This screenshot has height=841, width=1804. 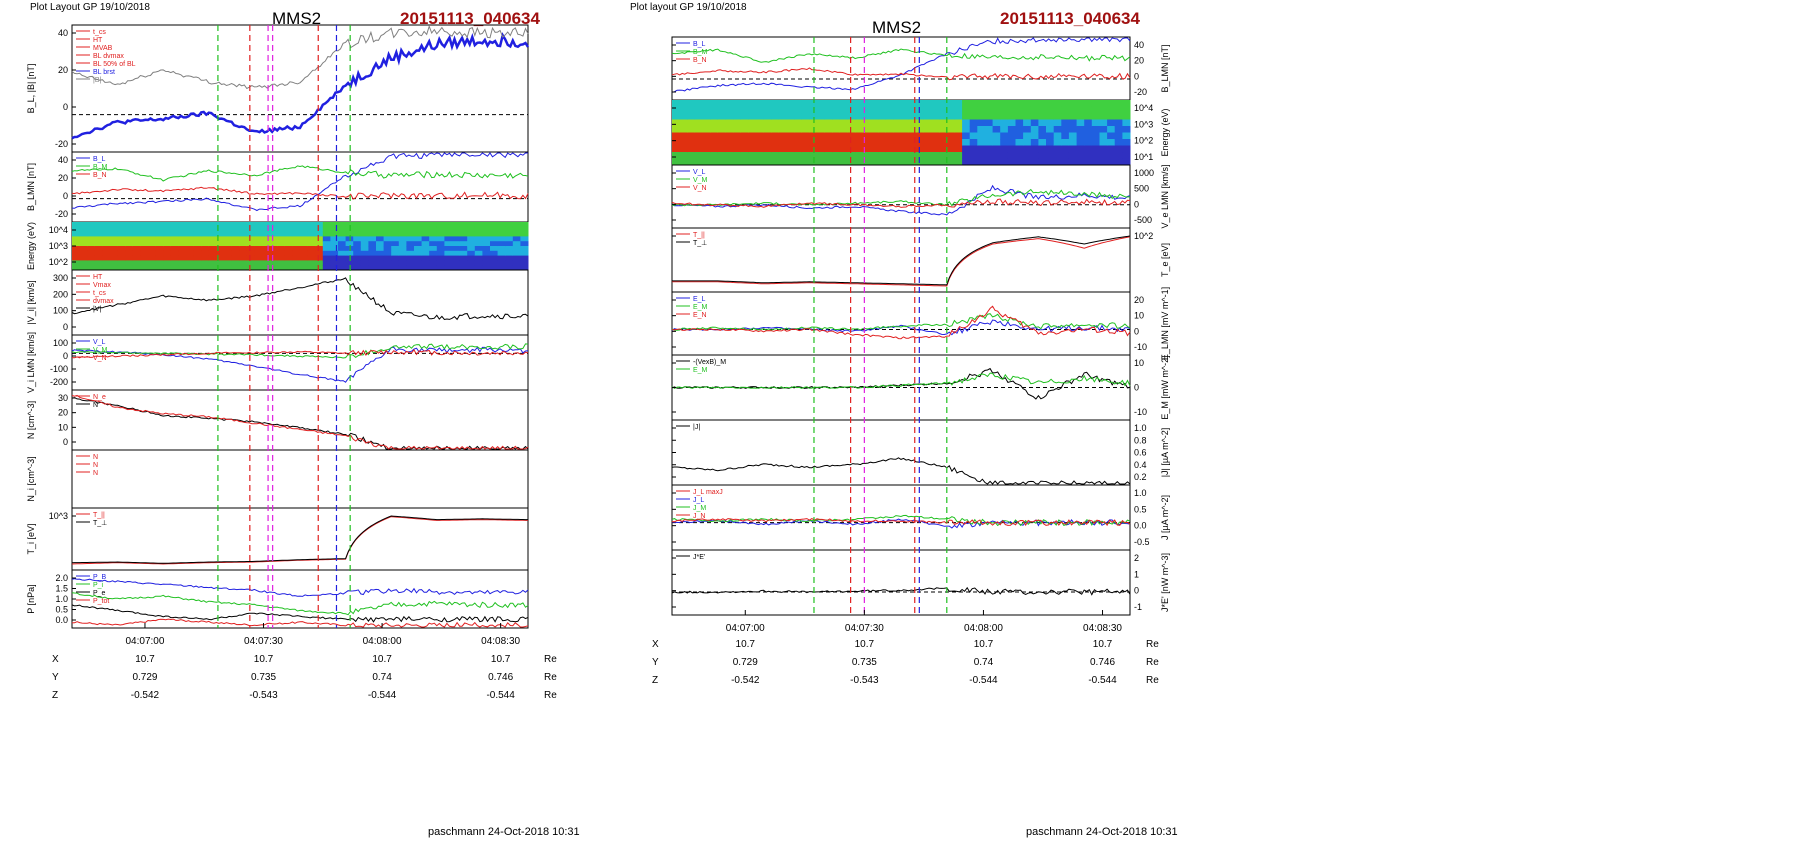 I want to click on legend-entry: E_N, so click(x=700, y=315).